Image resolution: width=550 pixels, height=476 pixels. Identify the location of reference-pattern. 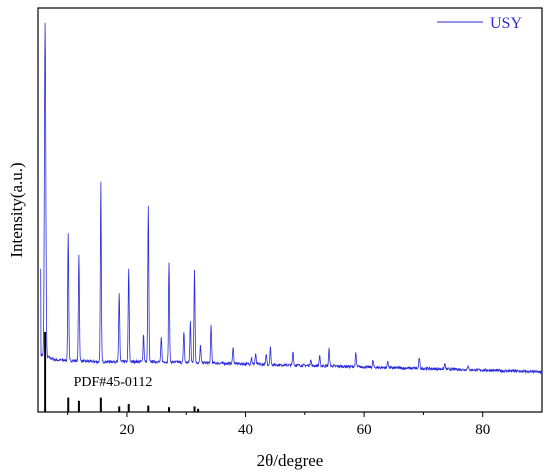
(122, 372).